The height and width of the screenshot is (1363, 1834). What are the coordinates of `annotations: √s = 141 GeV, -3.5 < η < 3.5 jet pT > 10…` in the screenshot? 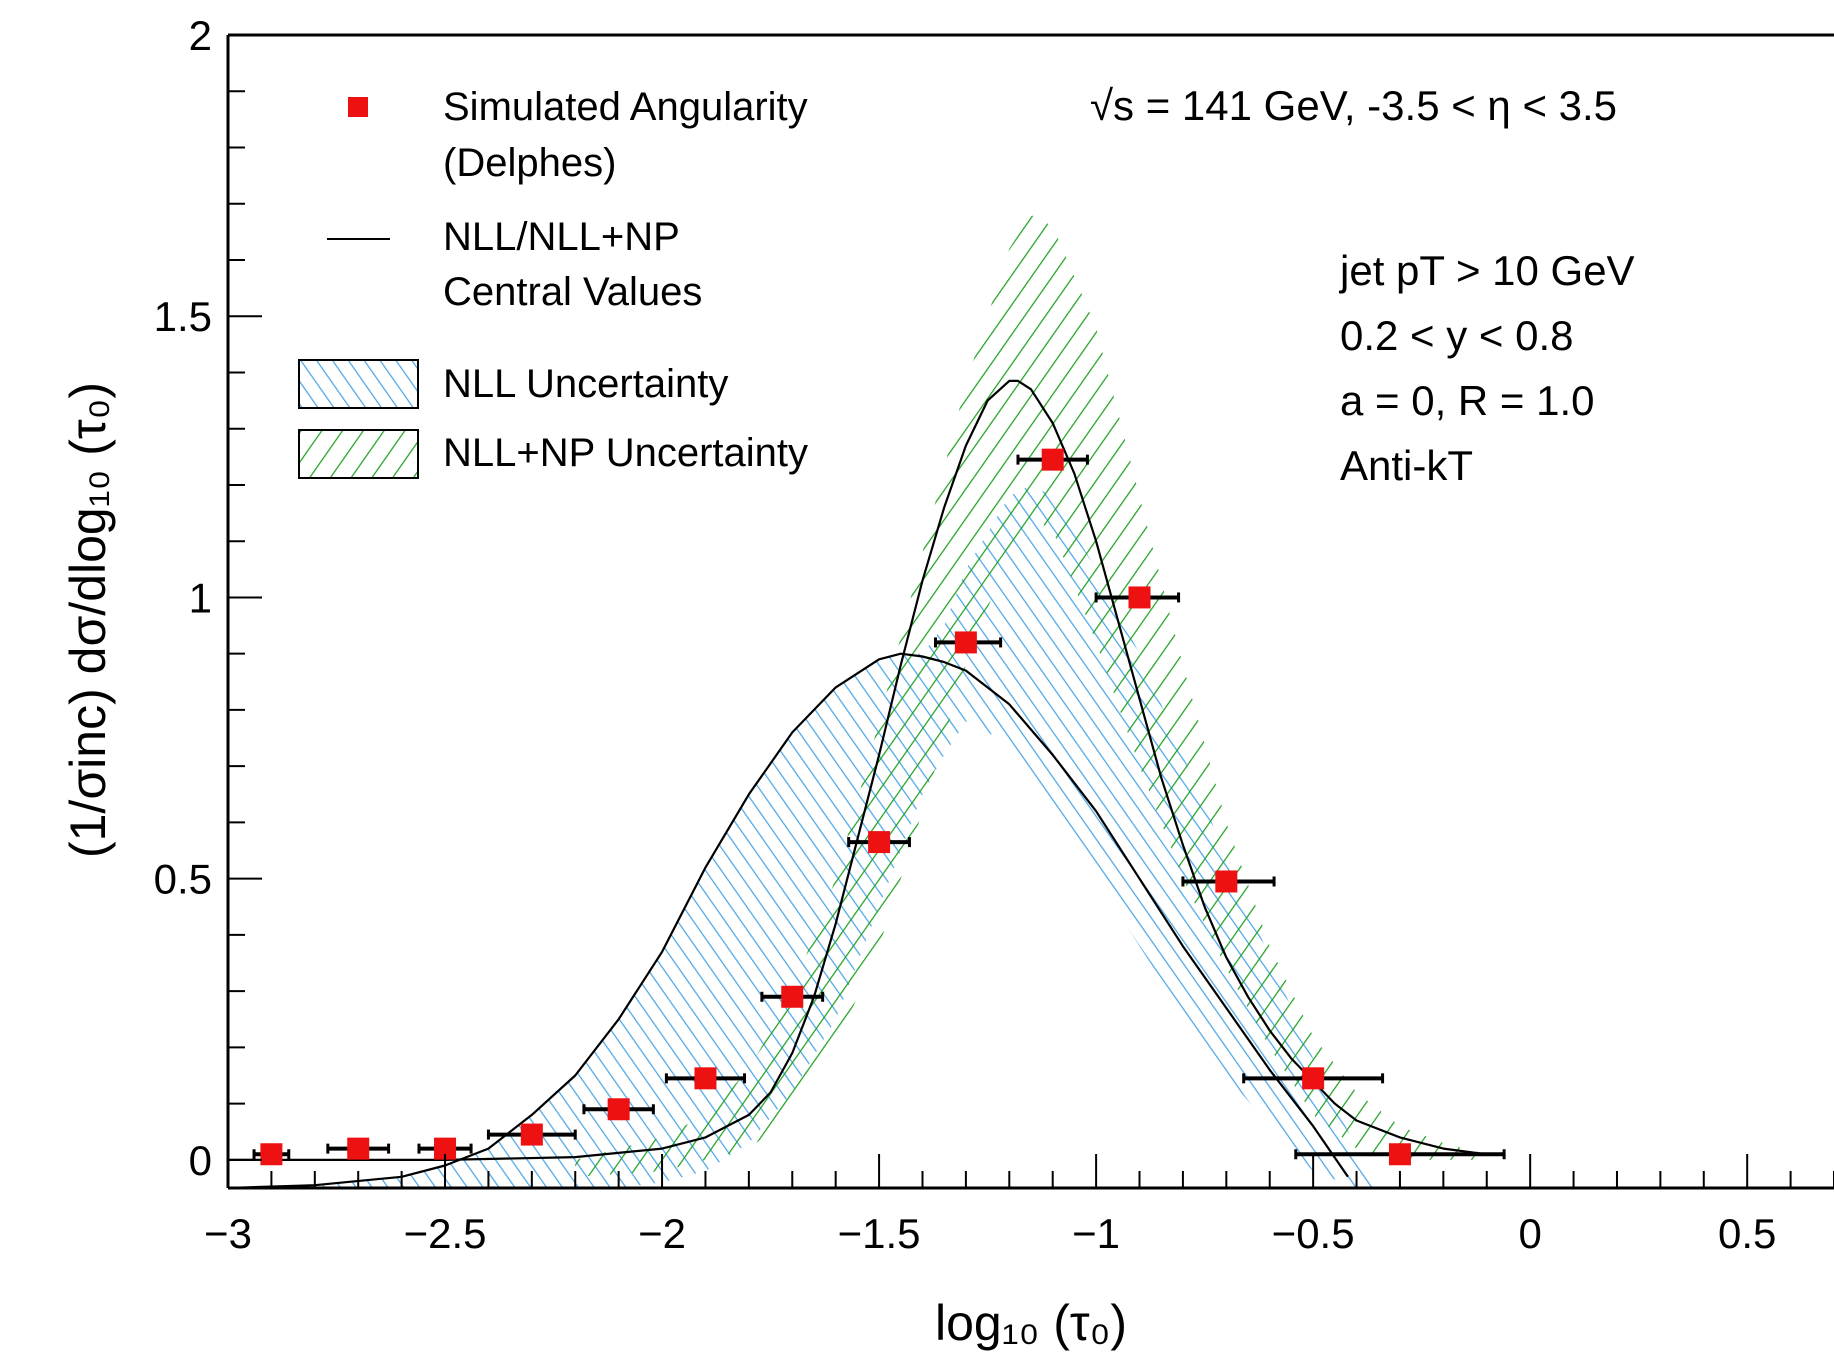 It's located at (1362, 285).